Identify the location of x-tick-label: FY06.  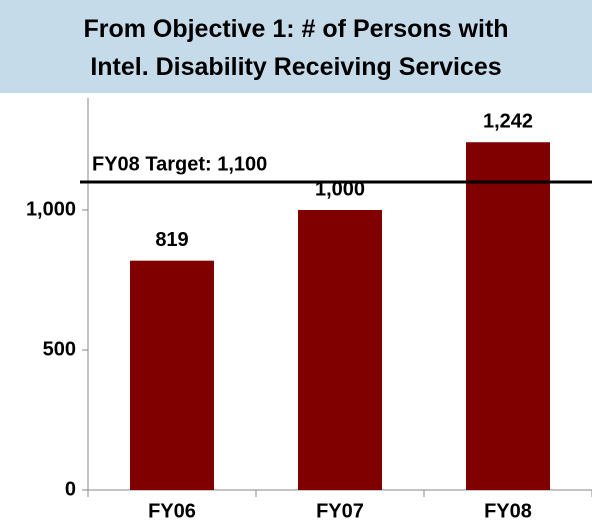
(172, 511).